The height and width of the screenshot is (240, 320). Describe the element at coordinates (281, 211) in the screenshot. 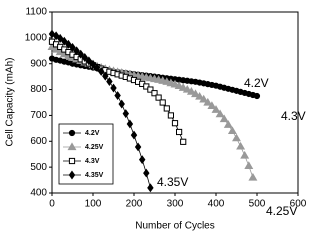

I see `annotation: 4.25V` at that location.